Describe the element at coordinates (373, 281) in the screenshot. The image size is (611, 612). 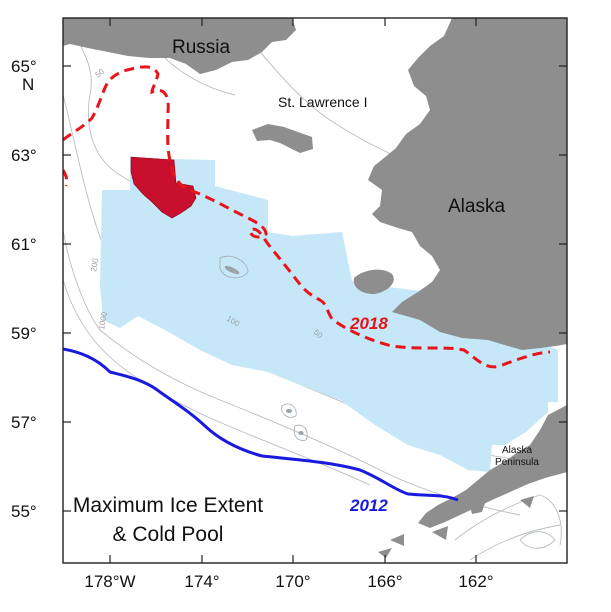
I see `land-nunivak` at that location.